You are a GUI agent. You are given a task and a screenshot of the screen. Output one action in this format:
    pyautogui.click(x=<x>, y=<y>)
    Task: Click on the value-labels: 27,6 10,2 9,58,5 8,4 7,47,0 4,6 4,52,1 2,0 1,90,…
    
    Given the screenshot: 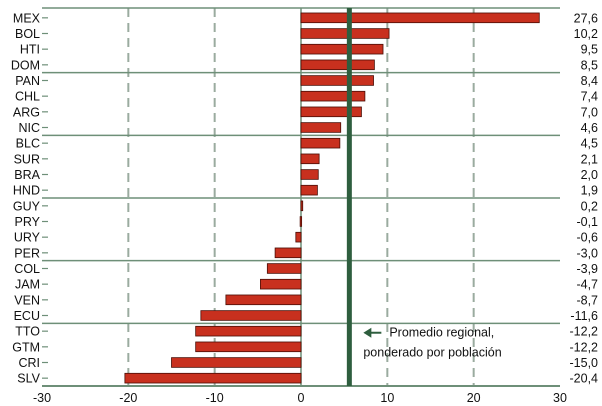 What is the action you would take?
    pyautogui.click(x=584, y=198)
    